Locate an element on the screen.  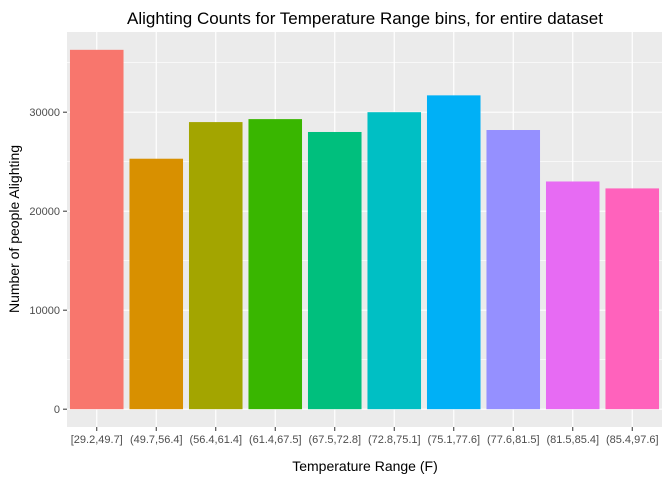
y-tick-label: 10000 is located at coordinates (44, 311).